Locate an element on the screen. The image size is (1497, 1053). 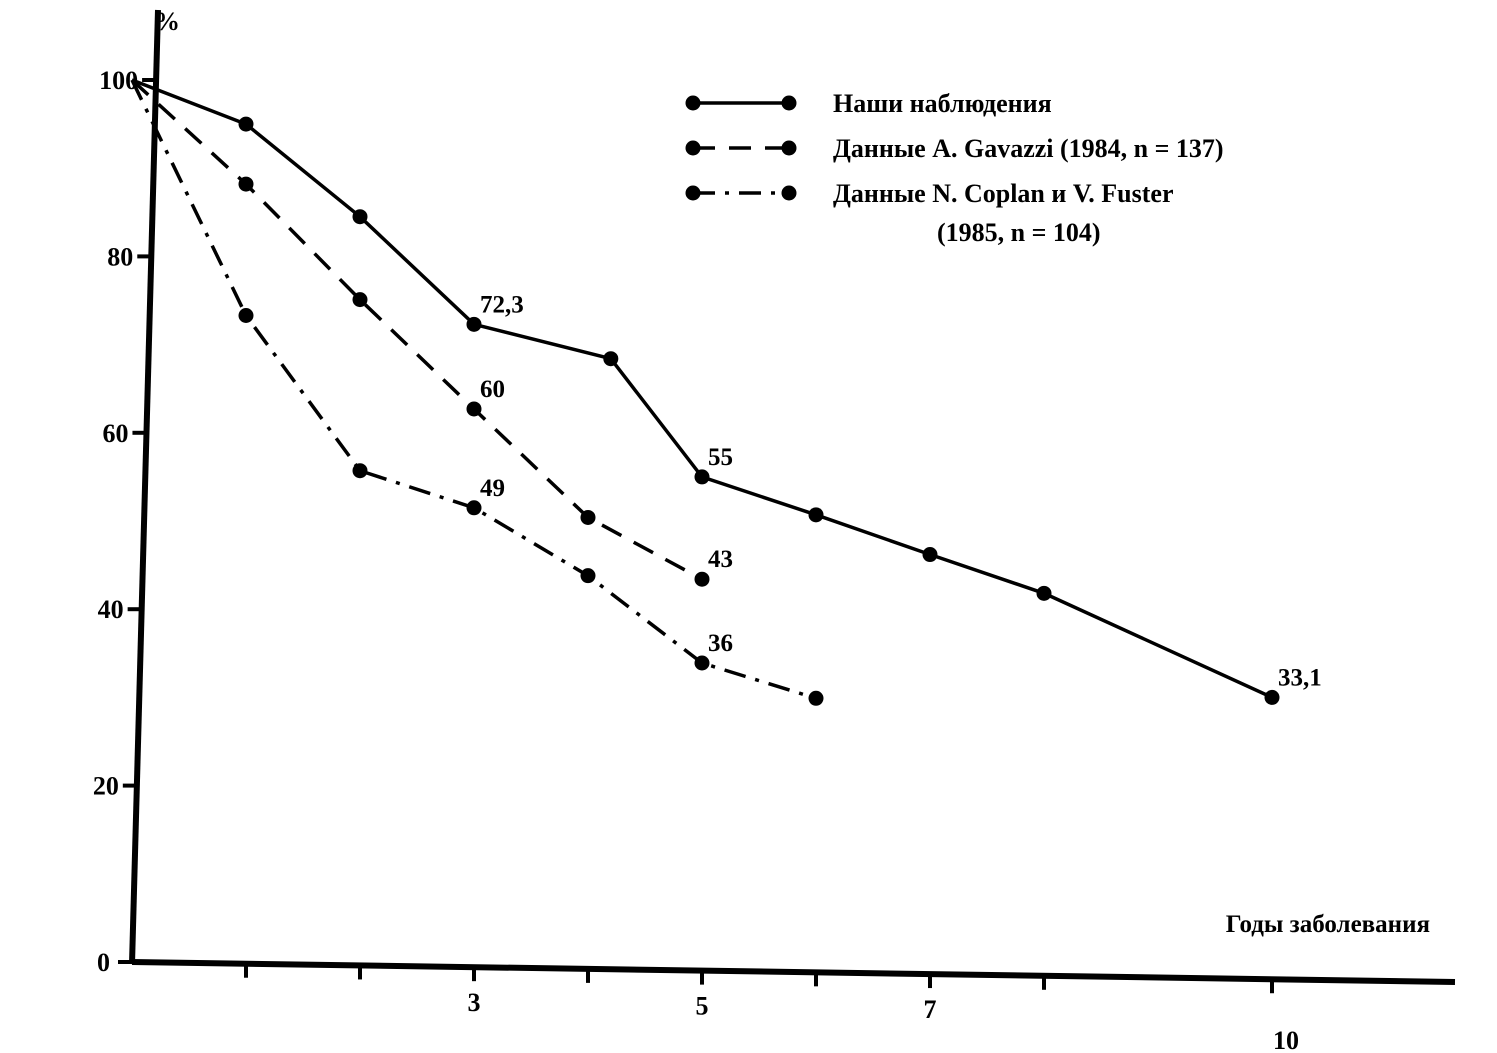
y-tick-label: 0 is located at coordinates (103, 962).